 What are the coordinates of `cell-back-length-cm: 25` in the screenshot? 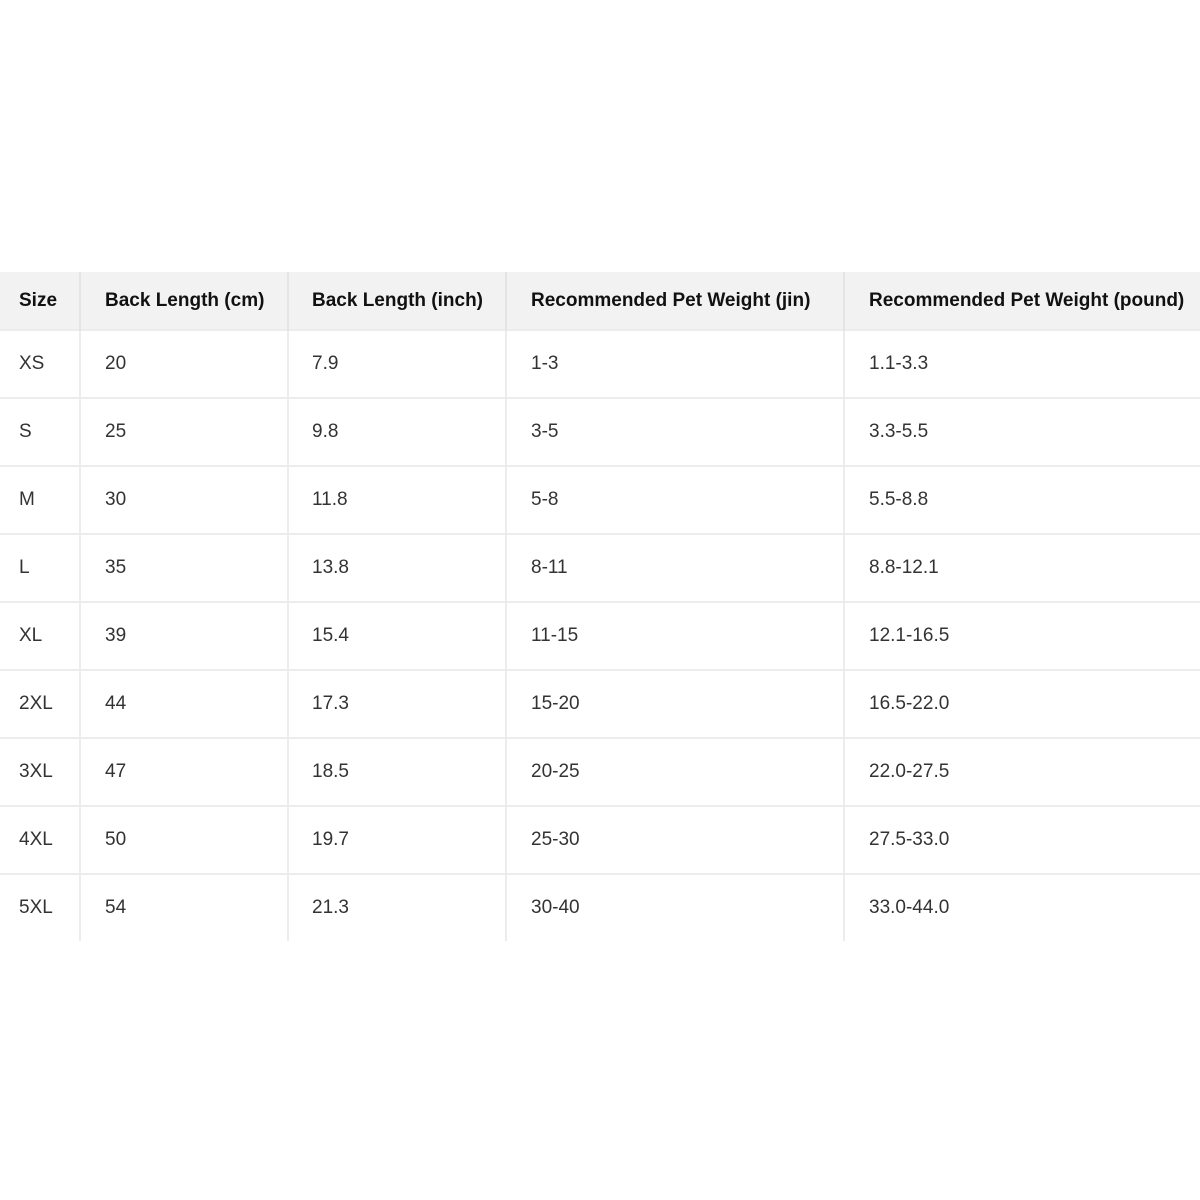 It's located at (184, 431).